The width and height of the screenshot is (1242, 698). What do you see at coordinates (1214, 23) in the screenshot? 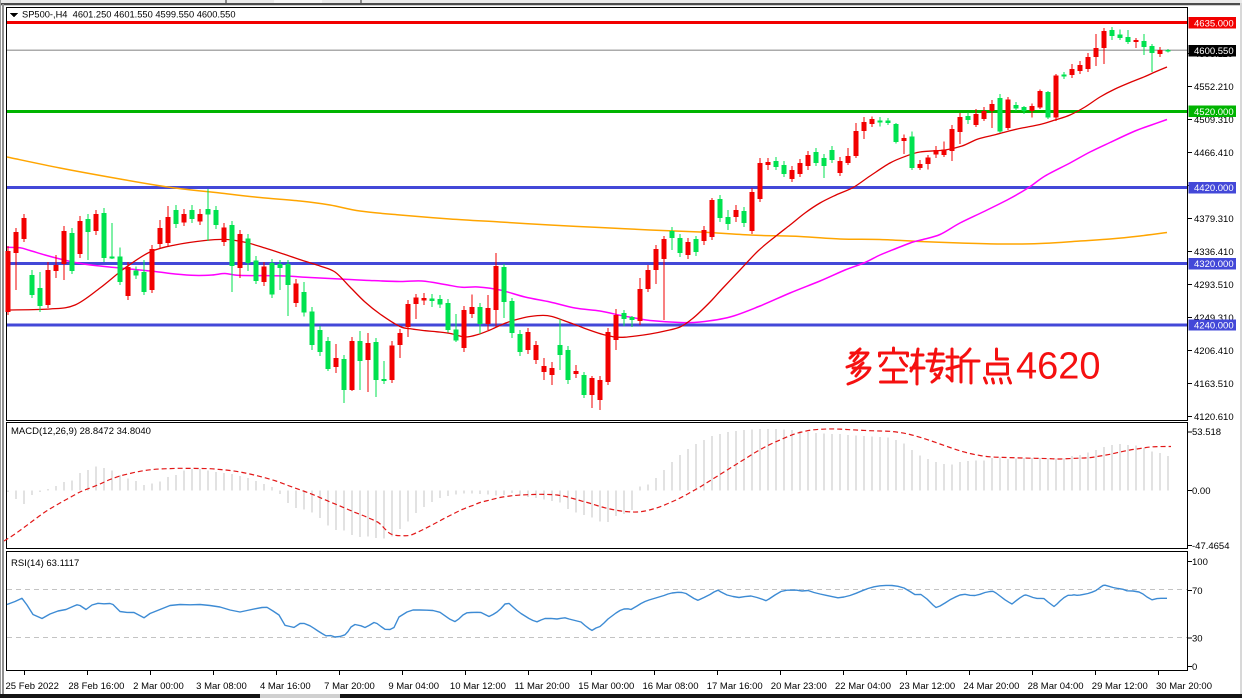
I see `svg-text: 4635.000` at bounding box center [1214, 23].